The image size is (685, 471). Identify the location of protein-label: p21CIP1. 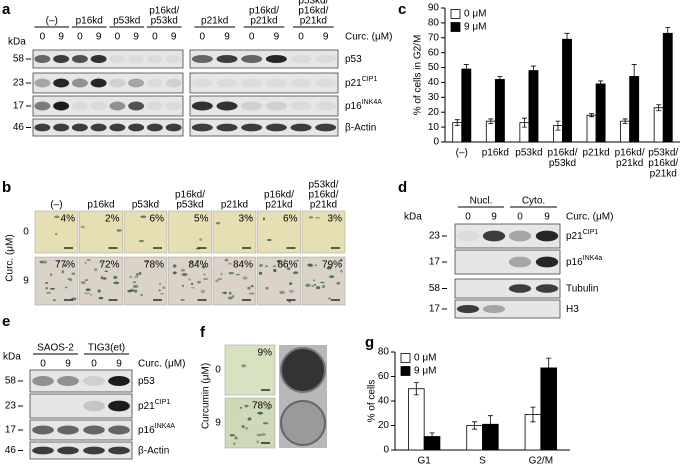
(361, 82).